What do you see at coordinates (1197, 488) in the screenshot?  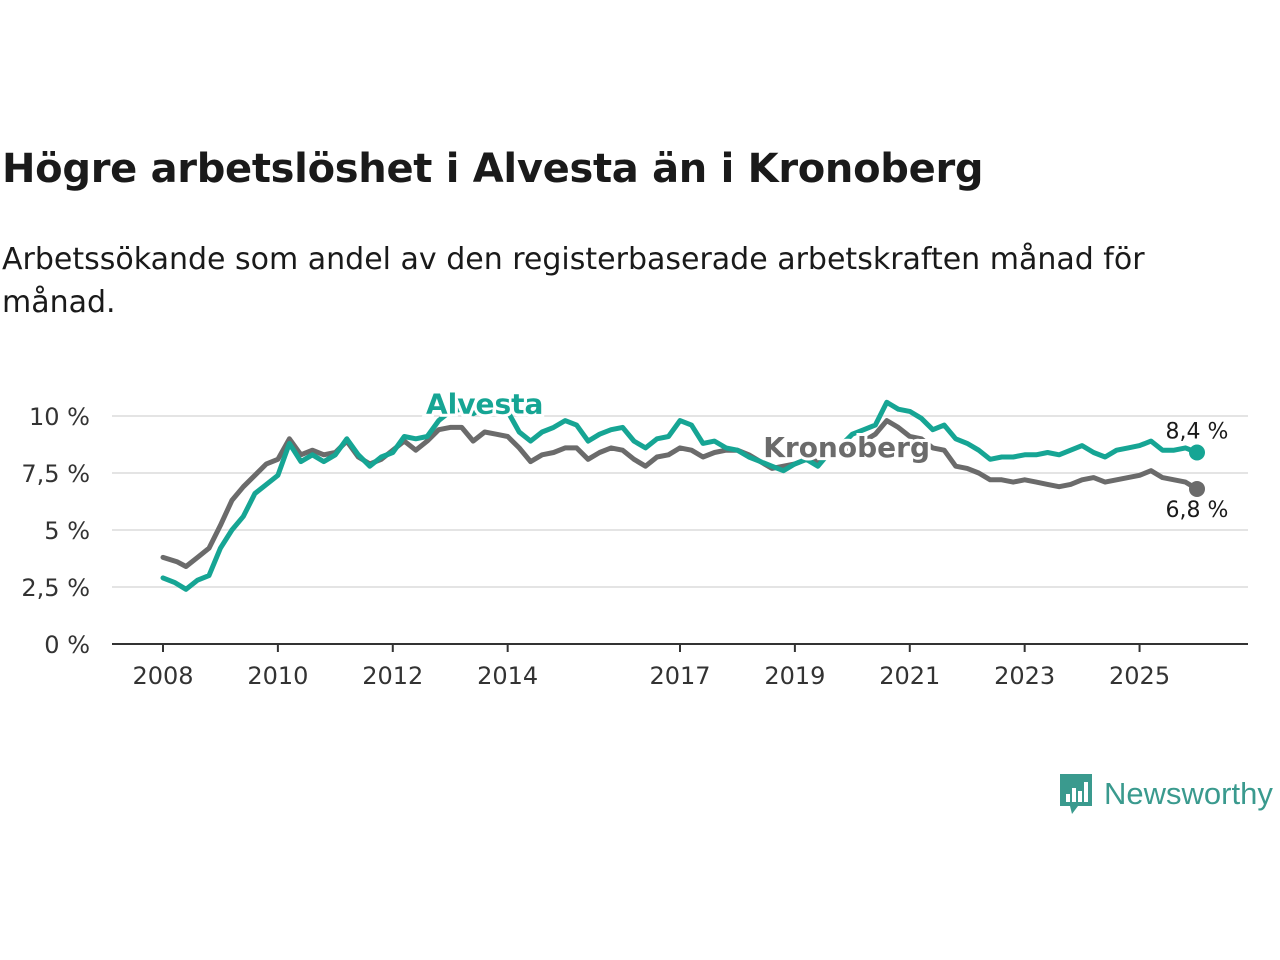 I see `end-point-kronoberg` at bounding box center [1197, 488].